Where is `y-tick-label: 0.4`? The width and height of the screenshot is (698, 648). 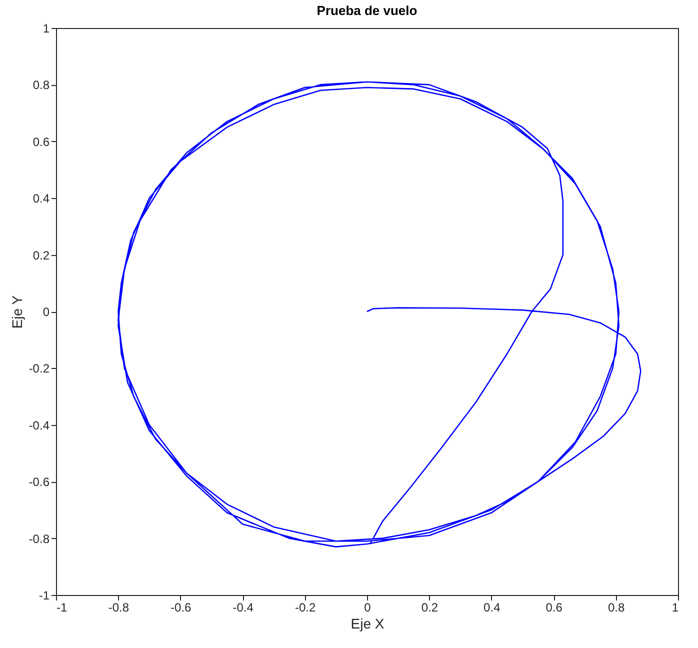 y-tick-label: 0.4 is located at coordinates (41, 199).